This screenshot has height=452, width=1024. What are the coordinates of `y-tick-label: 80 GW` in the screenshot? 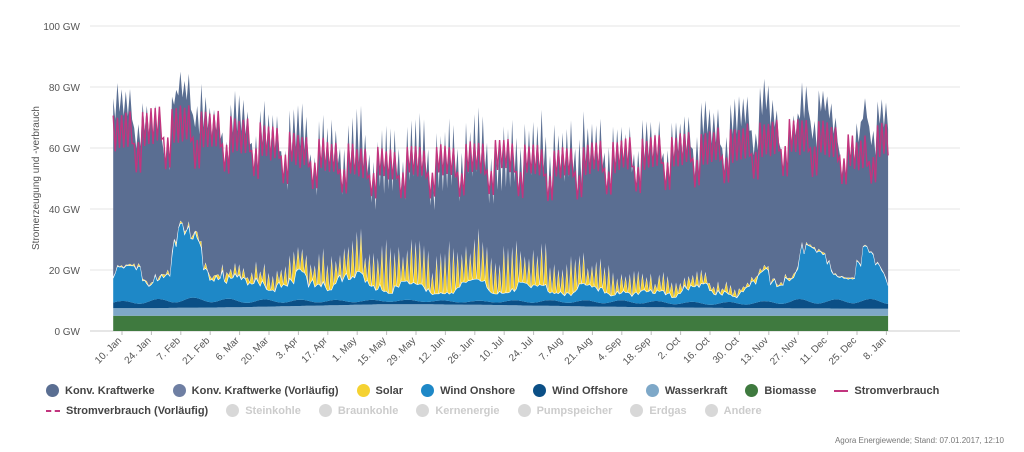 It's located at (65, 88).